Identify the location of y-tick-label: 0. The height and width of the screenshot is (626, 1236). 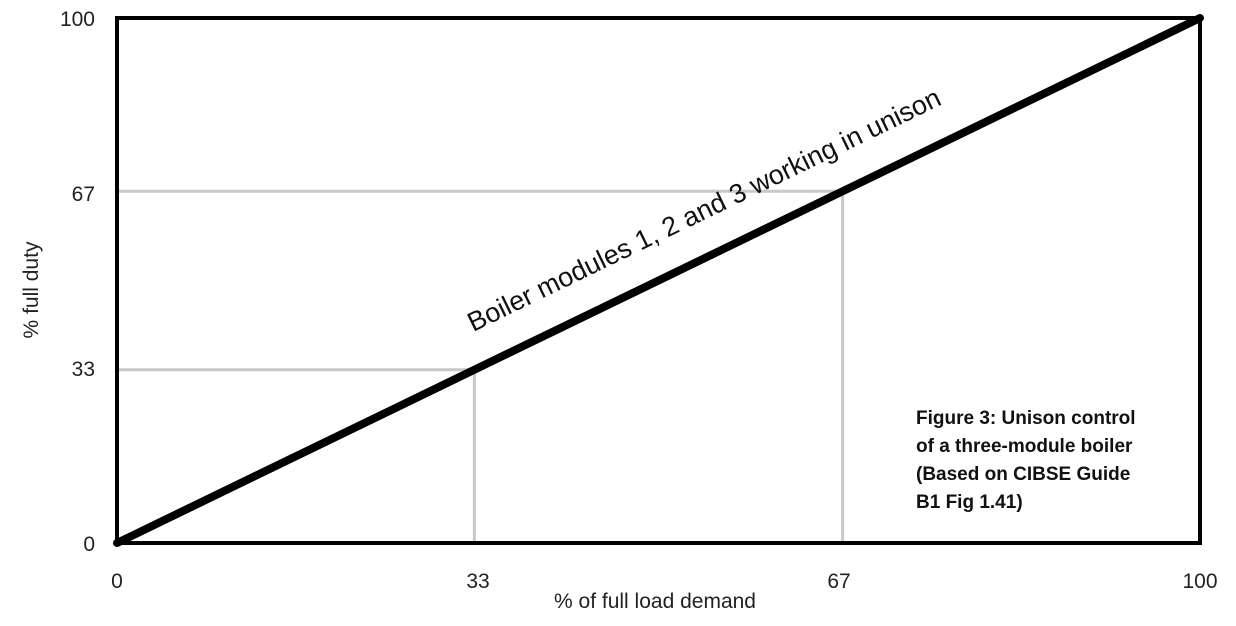
(89, 544).